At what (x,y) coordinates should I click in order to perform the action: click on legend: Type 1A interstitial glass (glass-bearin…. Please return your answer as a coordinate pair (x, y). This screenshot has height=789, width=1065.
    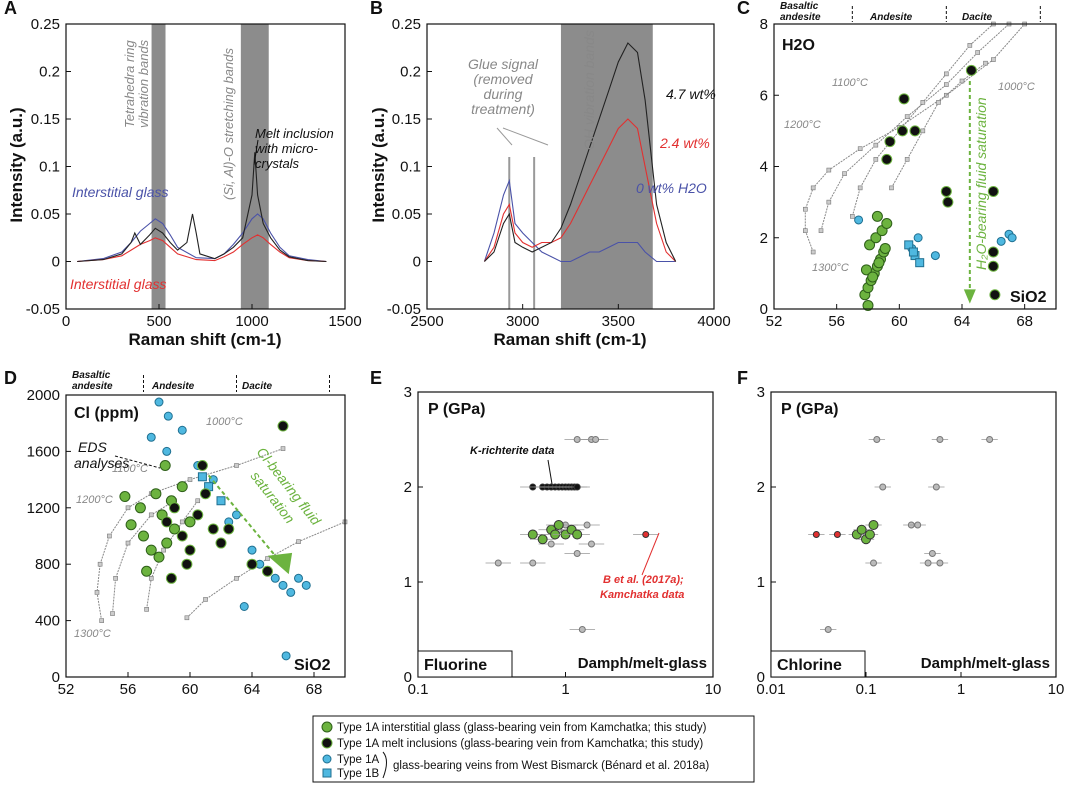
    Looking at the image, I should click on (533, 749).